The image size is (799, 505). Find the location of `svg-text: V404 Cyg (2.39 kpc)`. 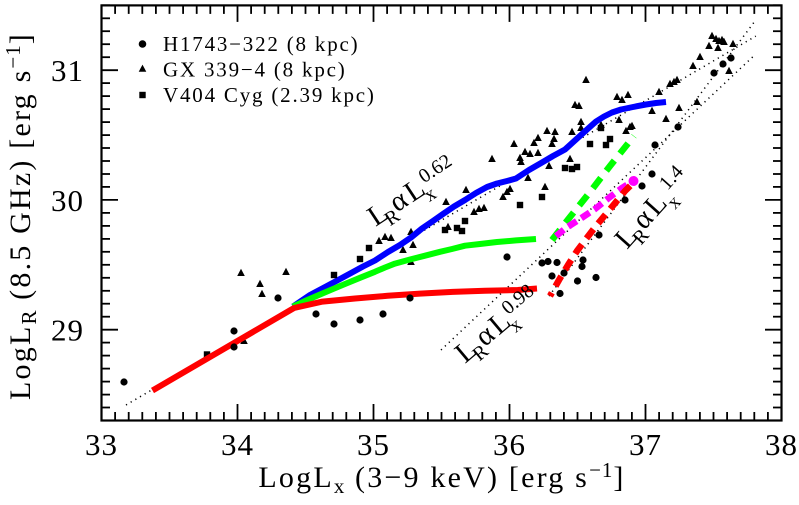

svg-text: V404 Cyg (2.39 kpc) is located at coordinates (269, 95).